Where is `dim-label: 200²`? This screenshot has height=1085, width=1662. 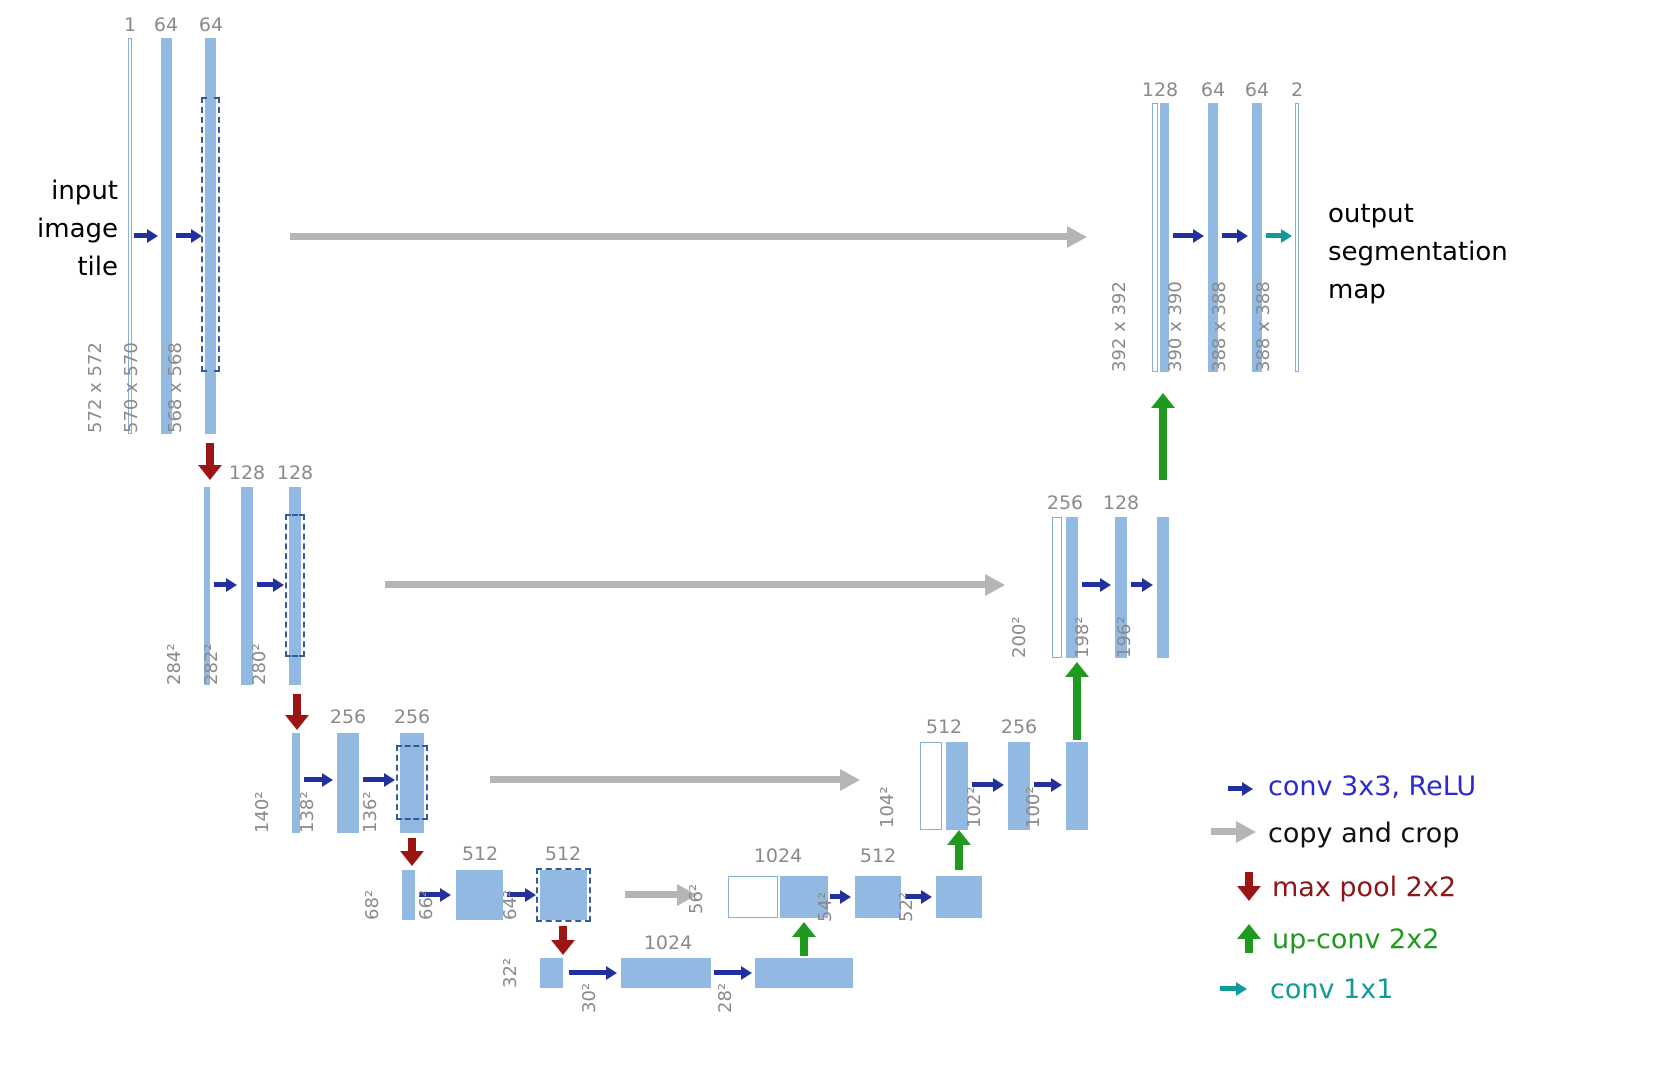 dim-label: 200² is located at coordinates (1019, 637).